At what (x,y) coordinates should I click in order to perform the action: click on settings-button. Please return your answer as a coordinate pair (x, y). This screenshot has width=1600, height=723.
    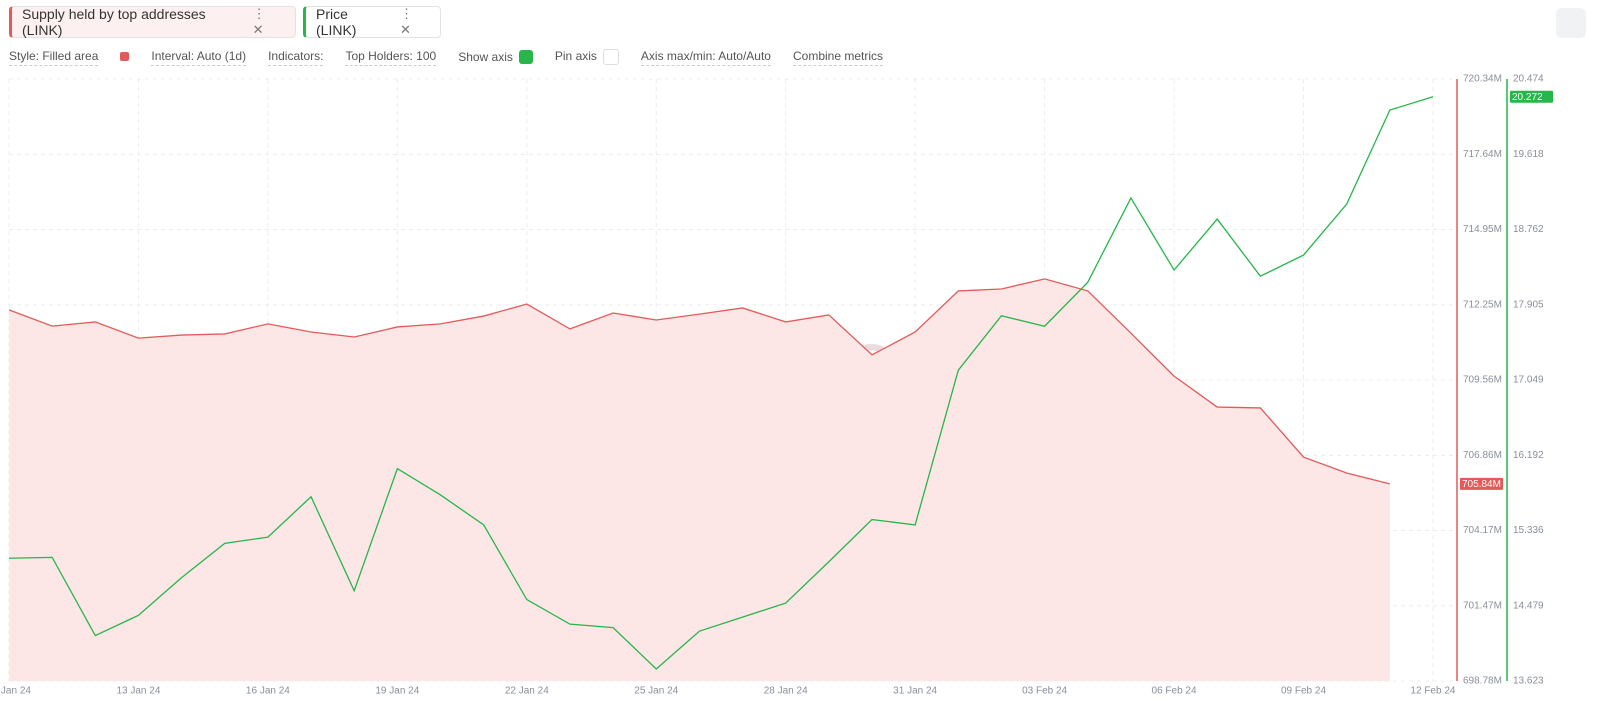
    Looking at the image, I should click on (1571, 23).